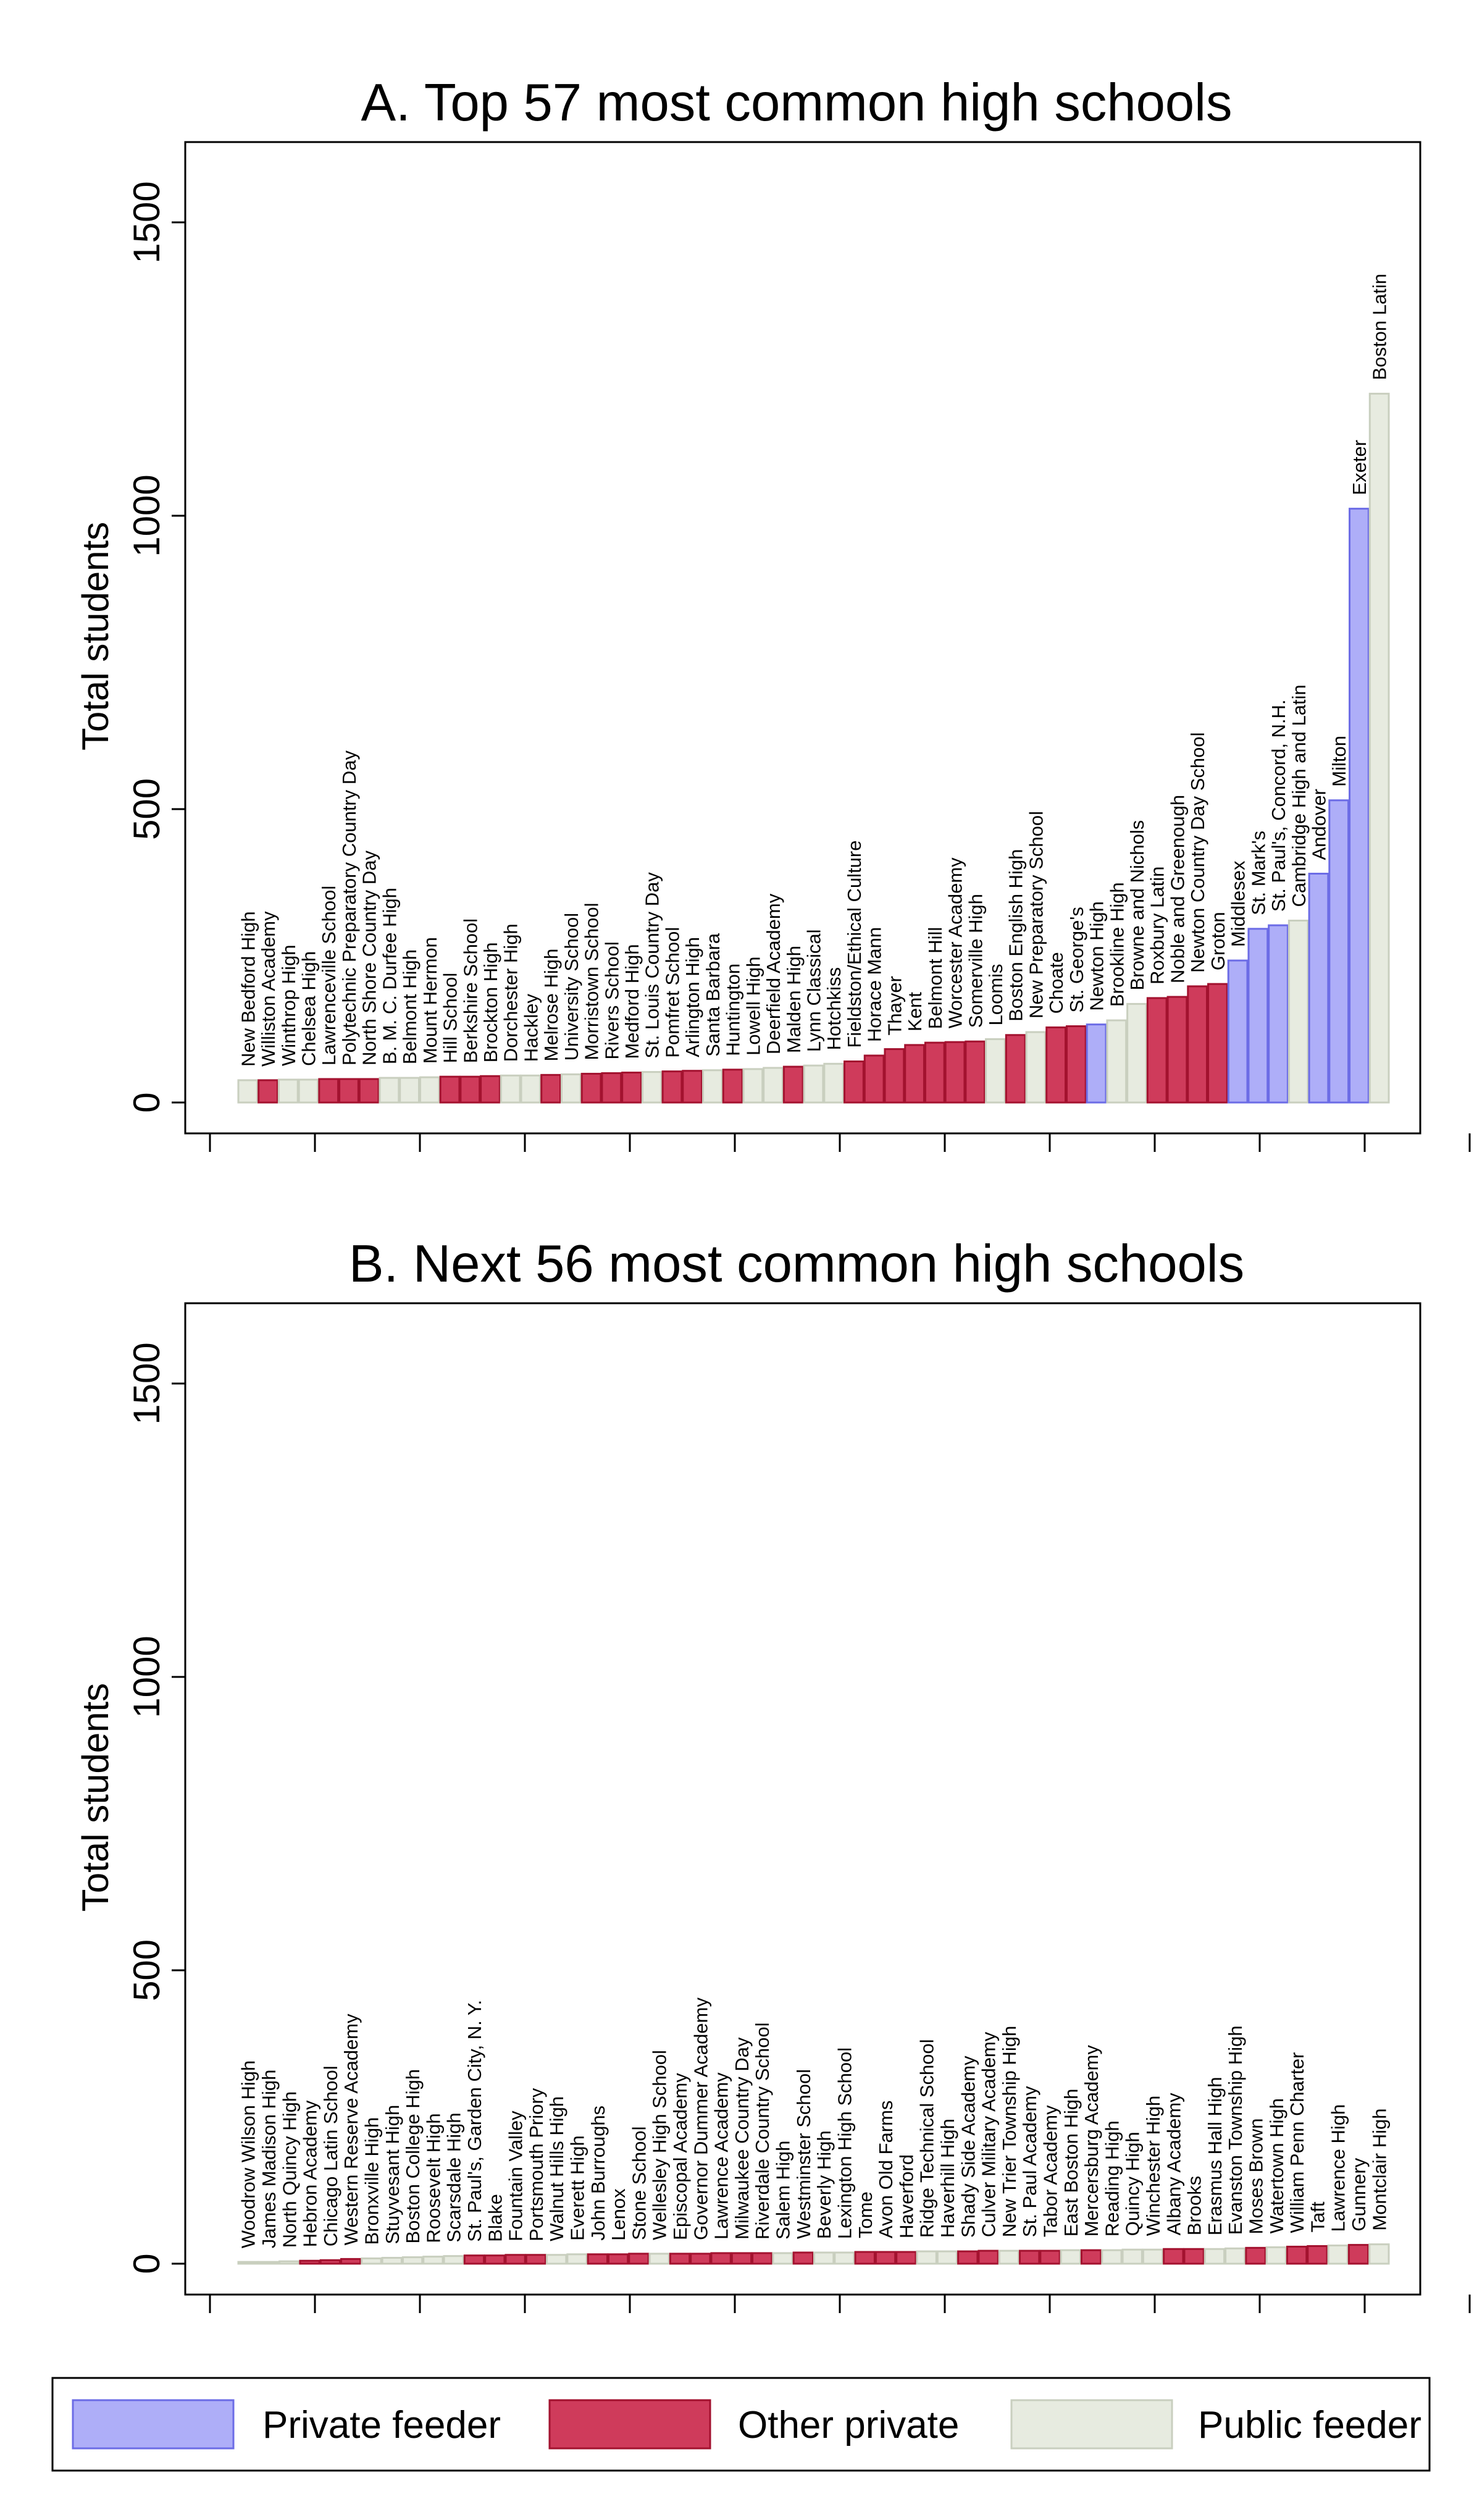 The image size is (1482, 2520). I want to click on bar-label: Newton High, so click(1097, 955).